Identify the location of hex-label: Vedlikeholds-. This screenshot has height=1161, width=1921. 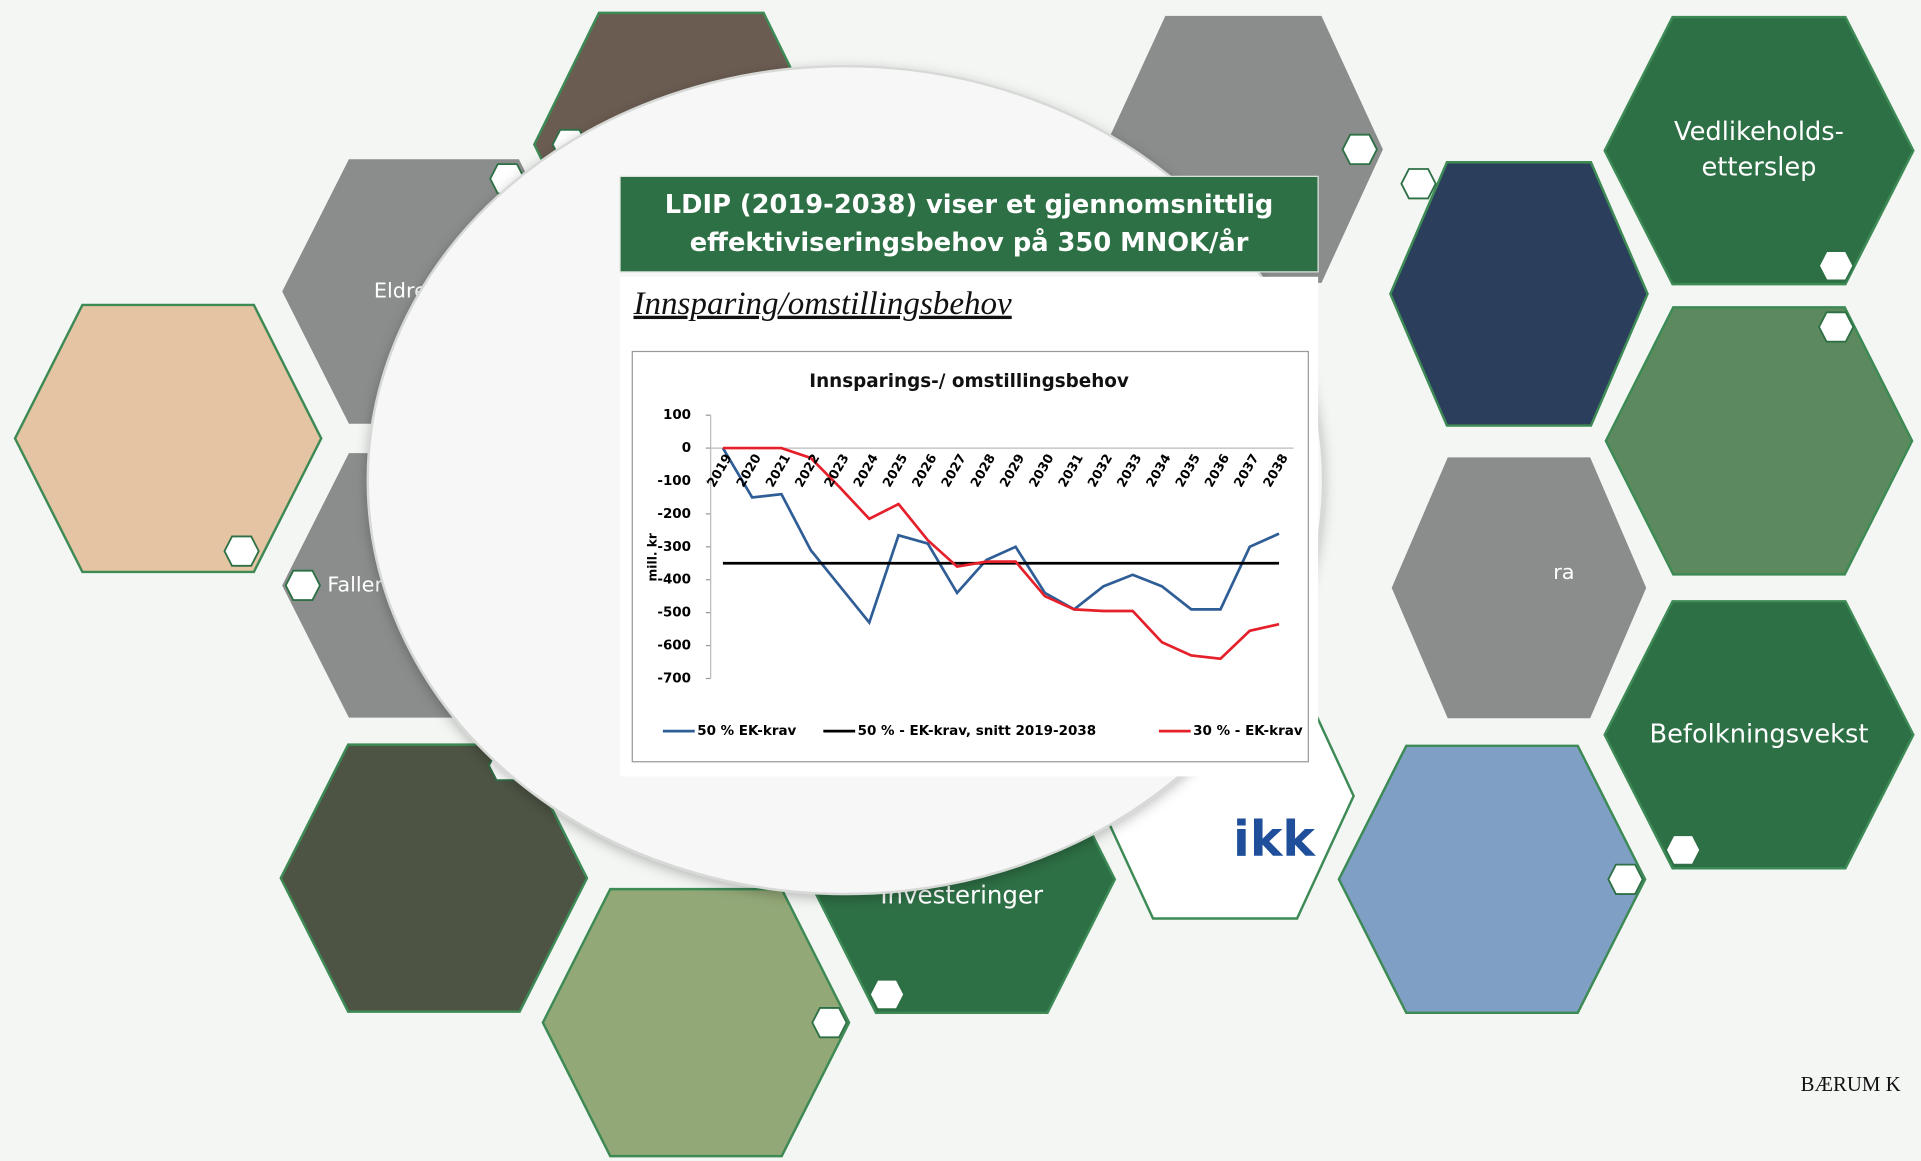
(1759, 132).